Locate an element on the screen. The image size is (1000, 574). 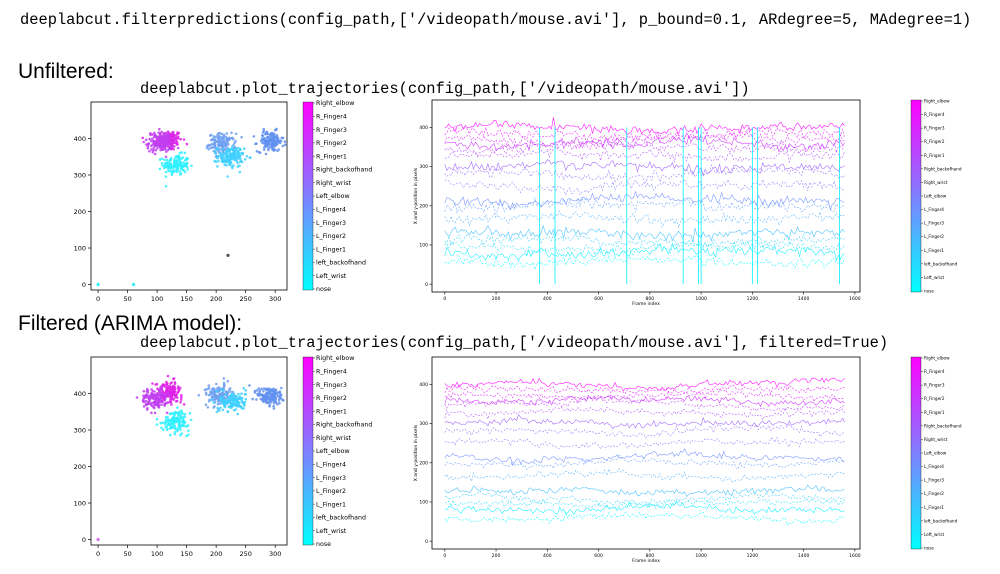
colorbar-label: L_Finger1 is located at coordinates (934, 250).